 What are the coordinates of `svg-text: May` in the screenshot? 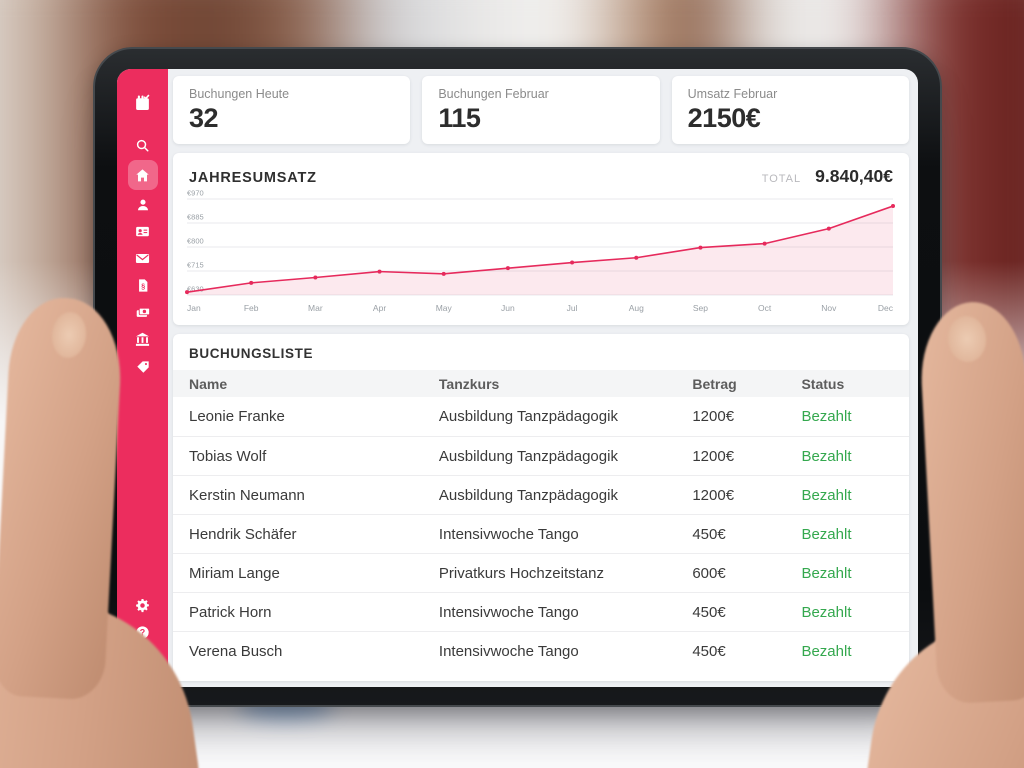 It's located at (444, 308).